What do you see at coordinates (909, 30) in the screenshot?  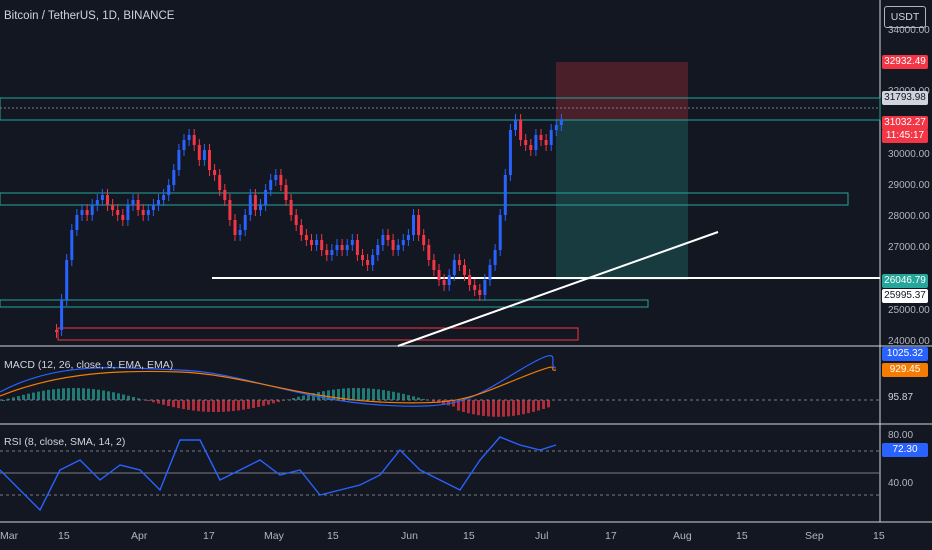 I see `price-axis-label: 34000.00` at bounding box center [909, 30].